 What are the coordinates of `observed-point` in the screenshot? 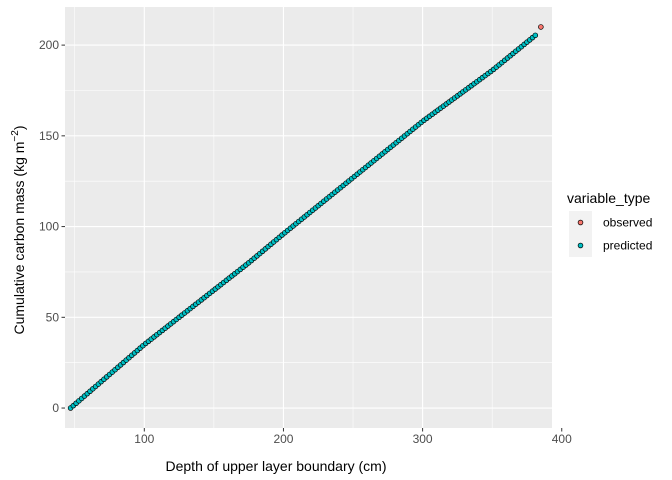 It's located at (541, 27).